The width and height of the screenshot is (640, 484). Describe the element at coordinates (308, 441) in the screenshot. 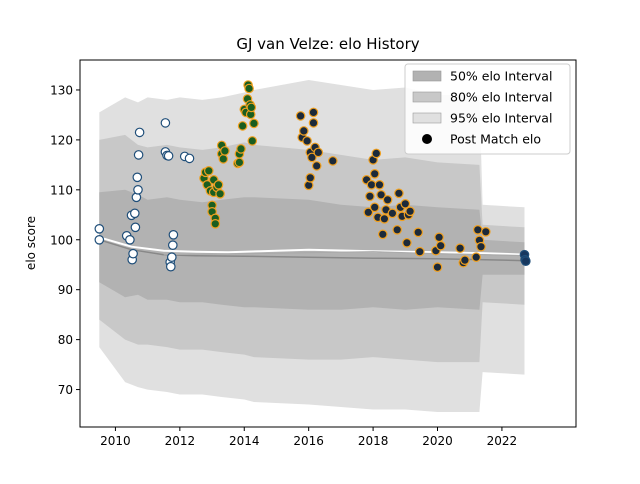

I see `x-tick-label-2016: 2016` at that location.